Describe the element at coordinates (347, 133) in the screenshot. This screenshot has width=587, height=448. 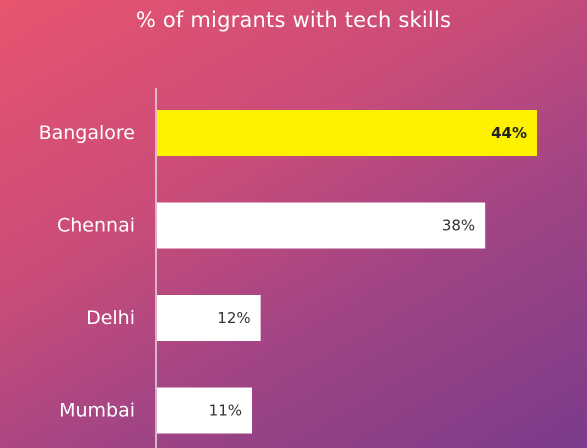
I see `bar-bangalore` at that location.